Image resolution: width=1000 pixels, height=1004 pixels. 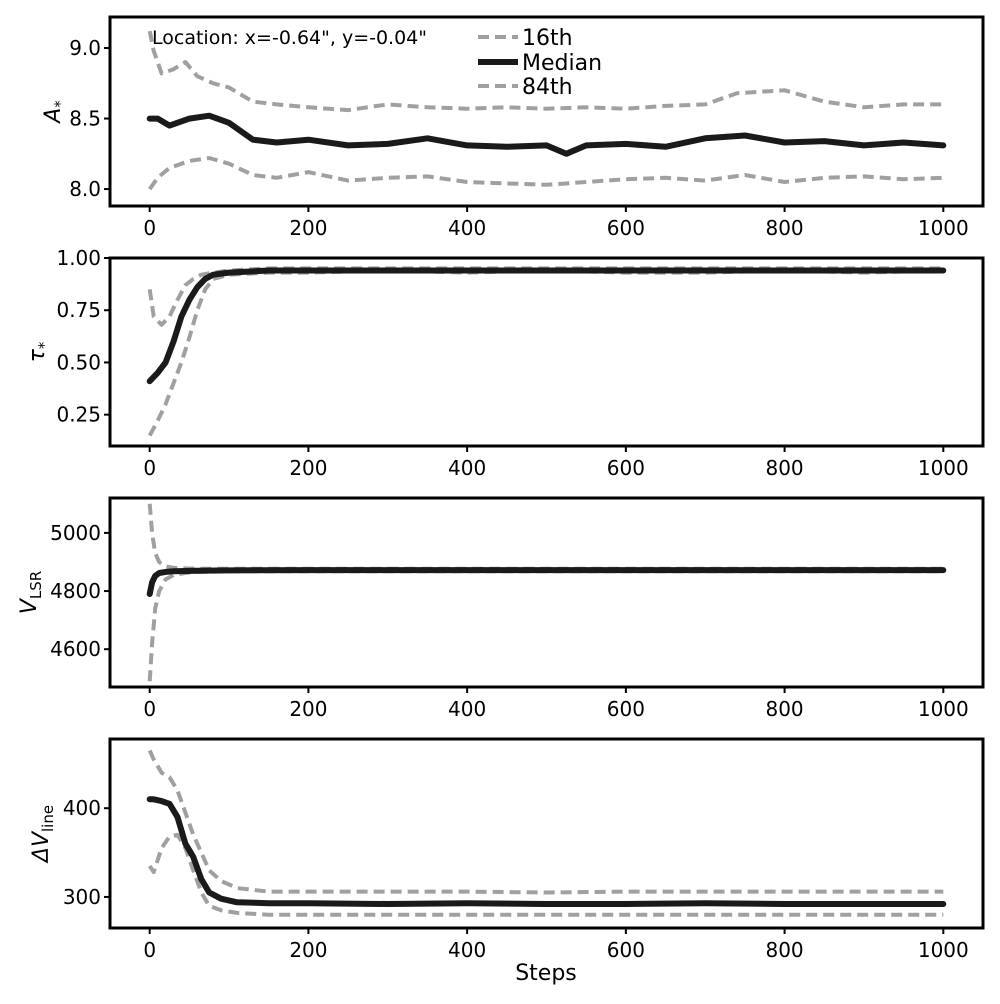 I want to click on y-axis-title: ΔVline, so click(x=43, y=834).